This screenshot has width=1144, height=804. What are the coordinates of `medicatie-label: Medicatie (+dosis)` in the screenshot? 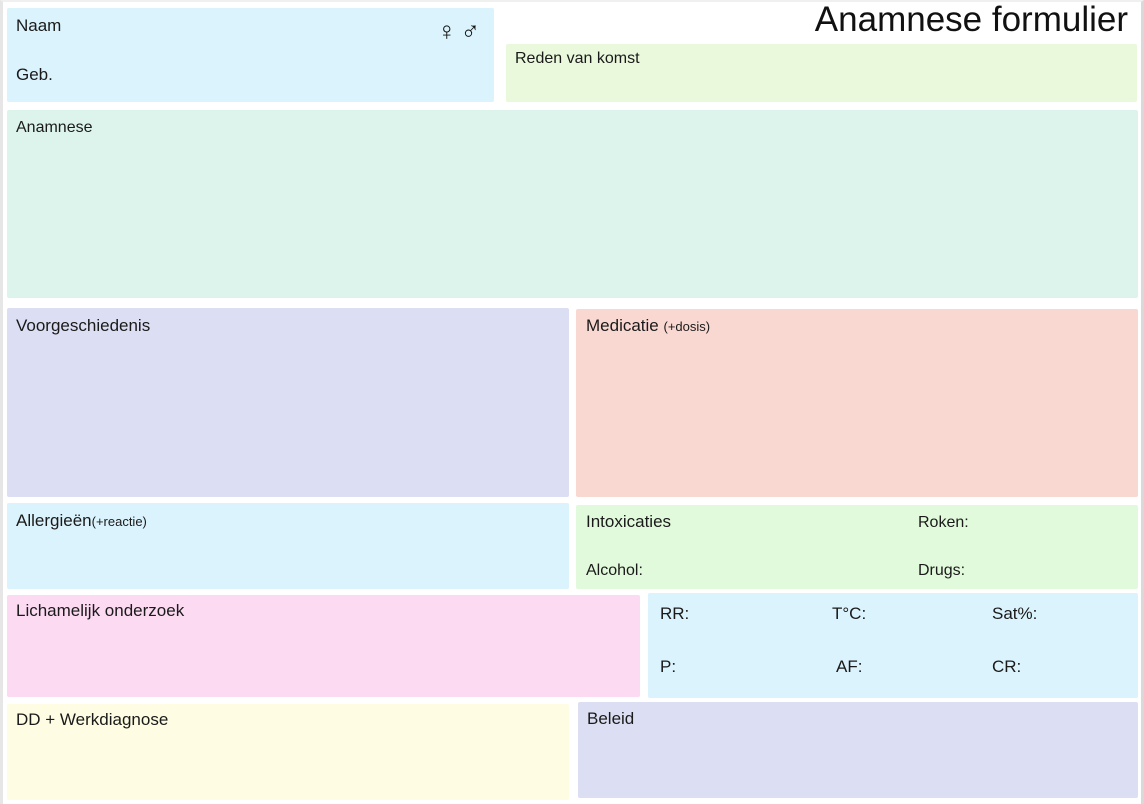 It's located at (648, 326).